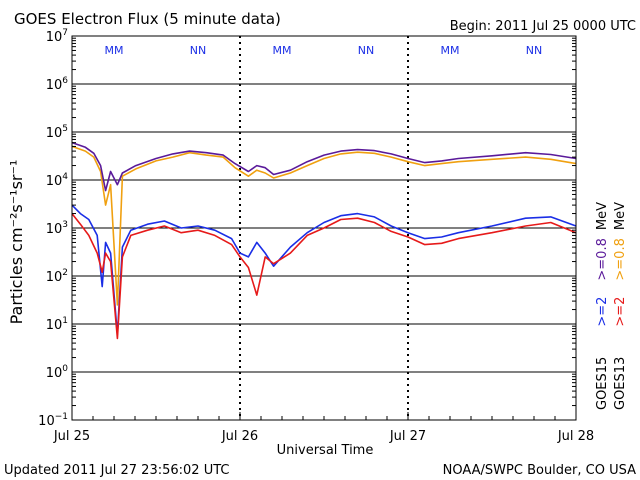 The image size is (640, 480). I want to click on y-axis-label: Particles cm⁻²s⁻¹sr⁻¹, so click(16, 242).